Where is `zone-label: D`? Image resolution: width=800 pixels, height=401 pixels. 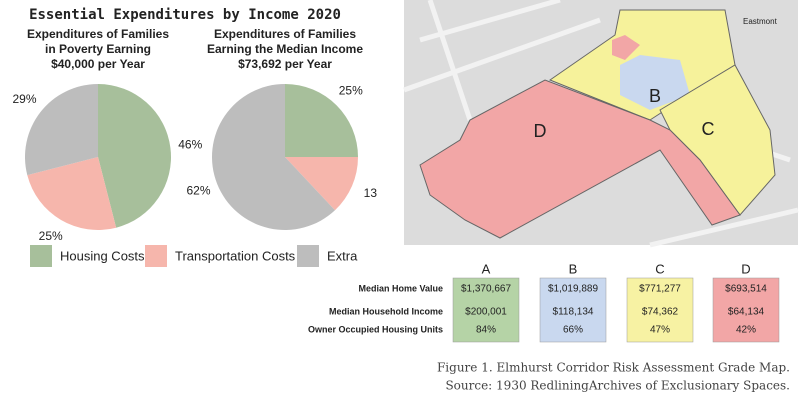
zone-label: D is located at coordinates (540, 131).